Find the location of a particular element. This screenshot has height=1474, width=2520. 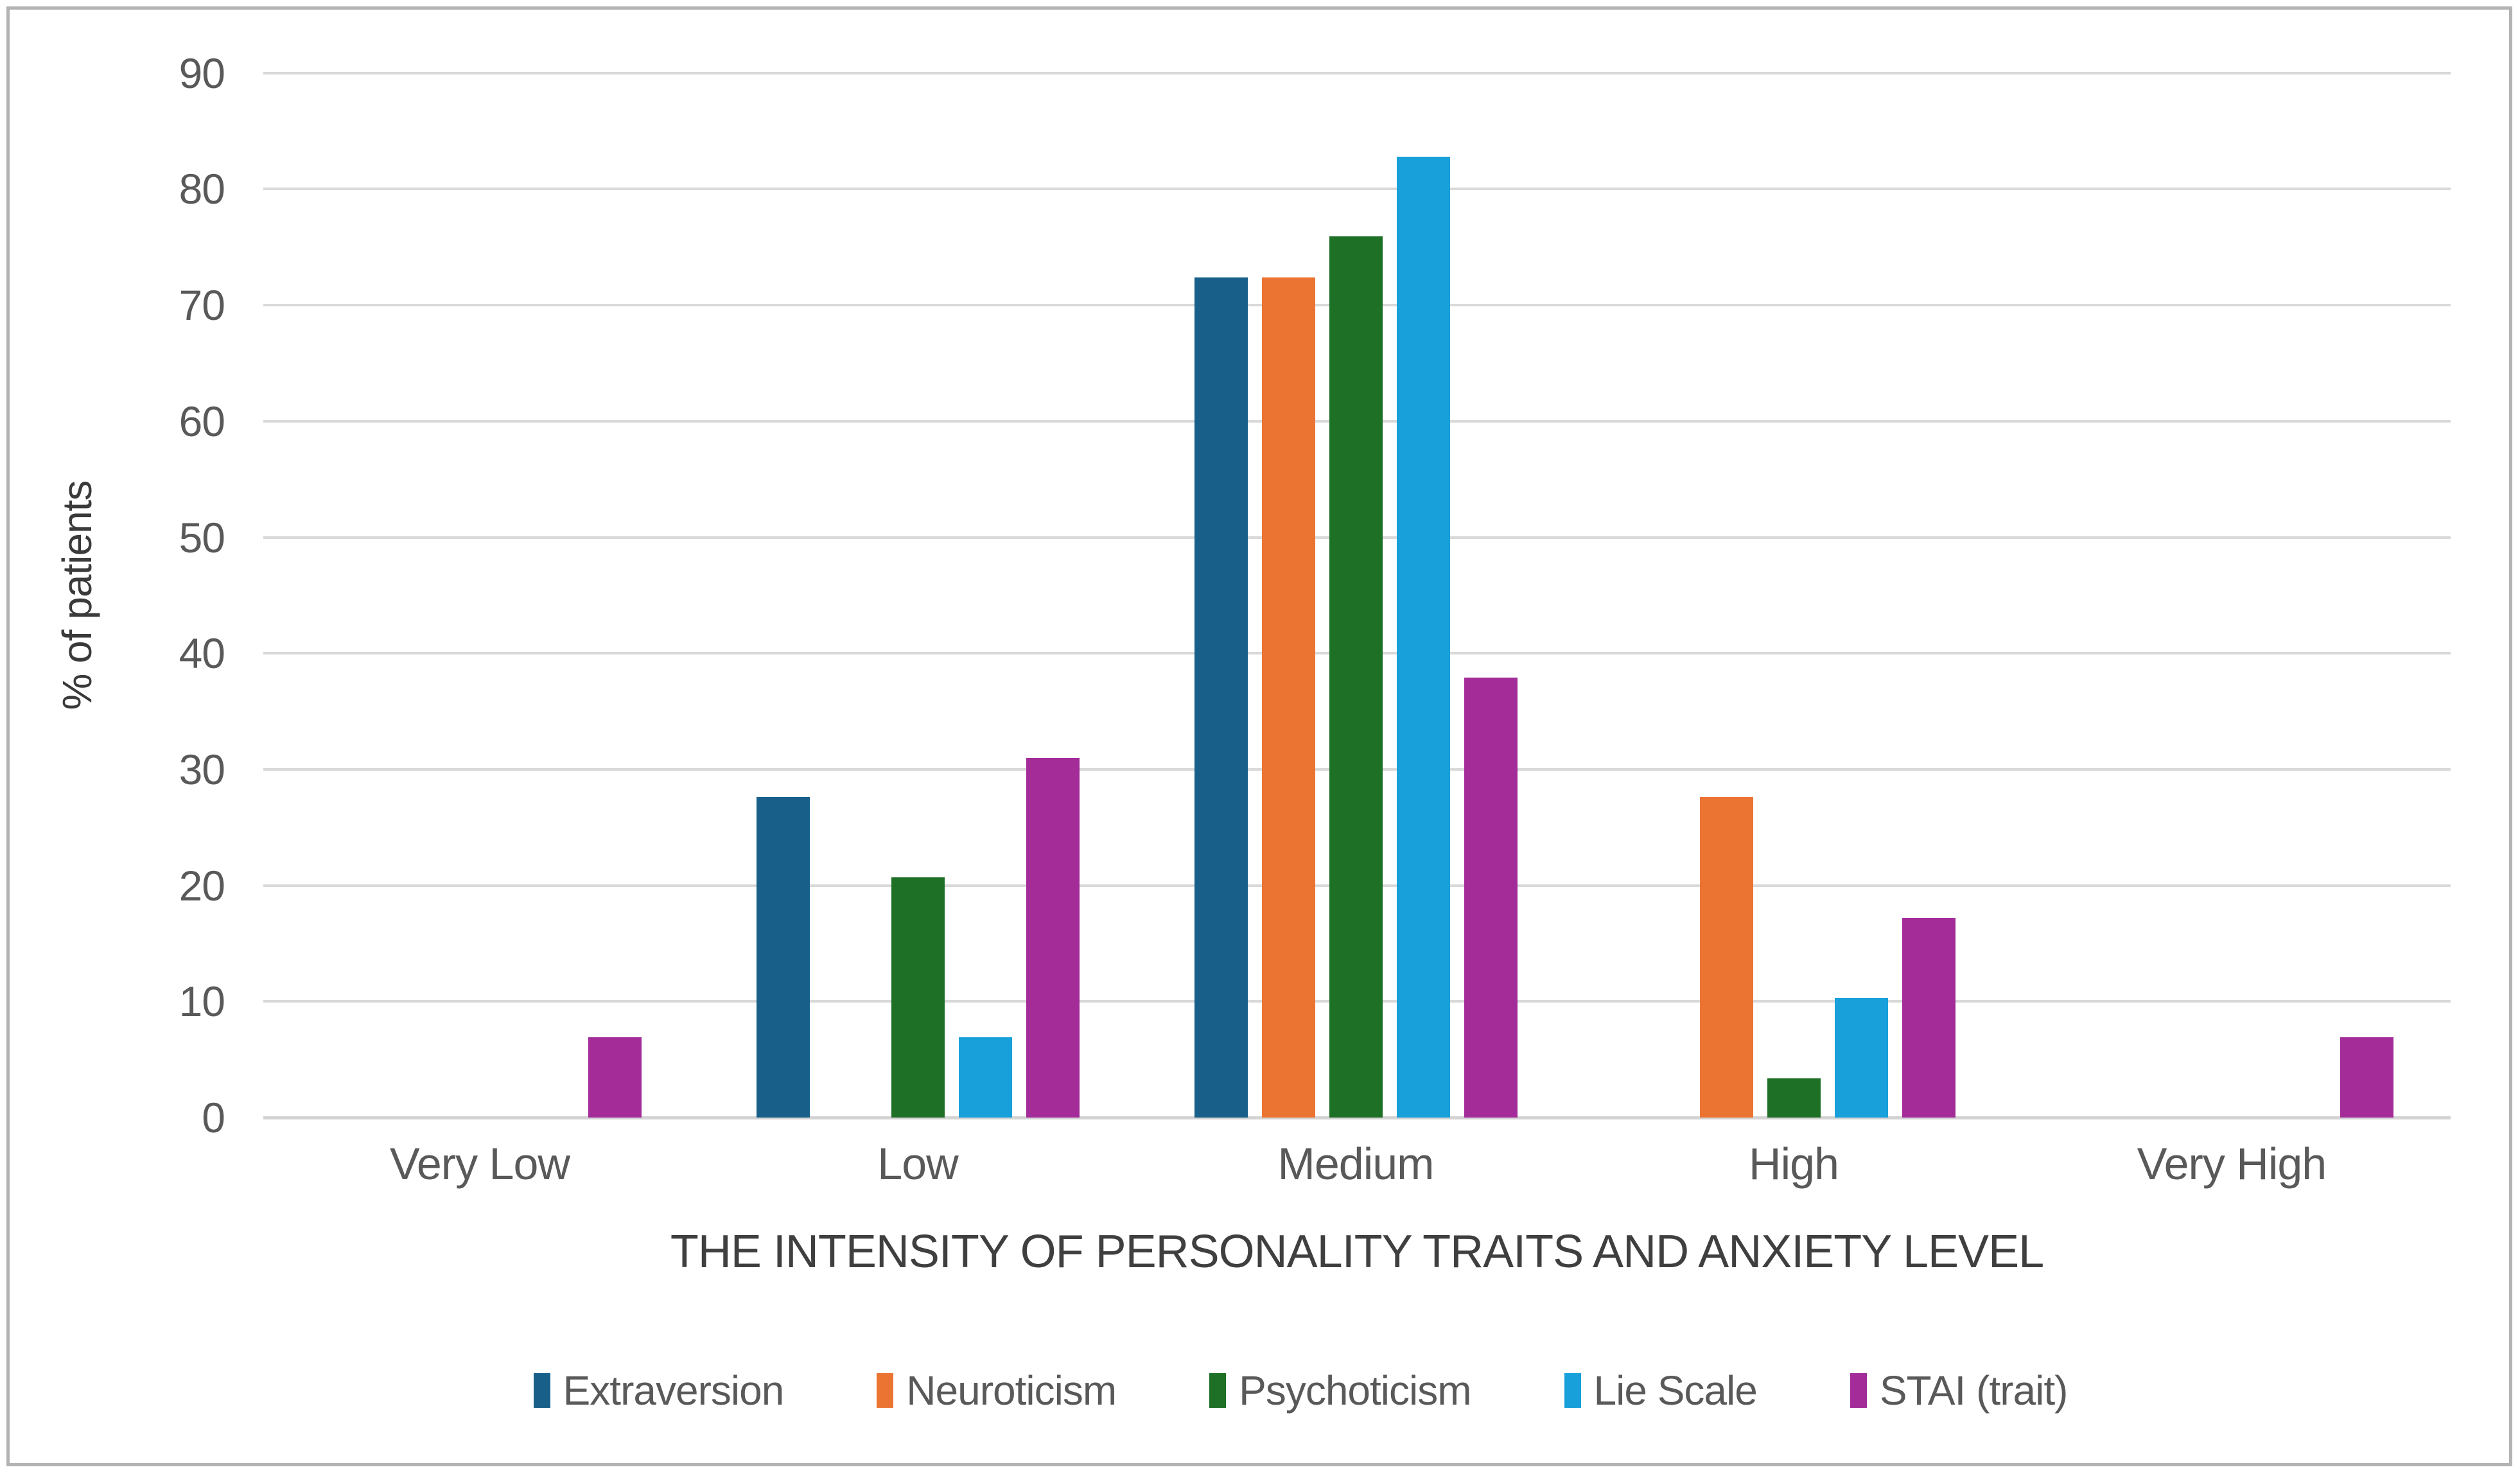

legend-swatch-psychoticism is located at coordinates (1218, 1390).